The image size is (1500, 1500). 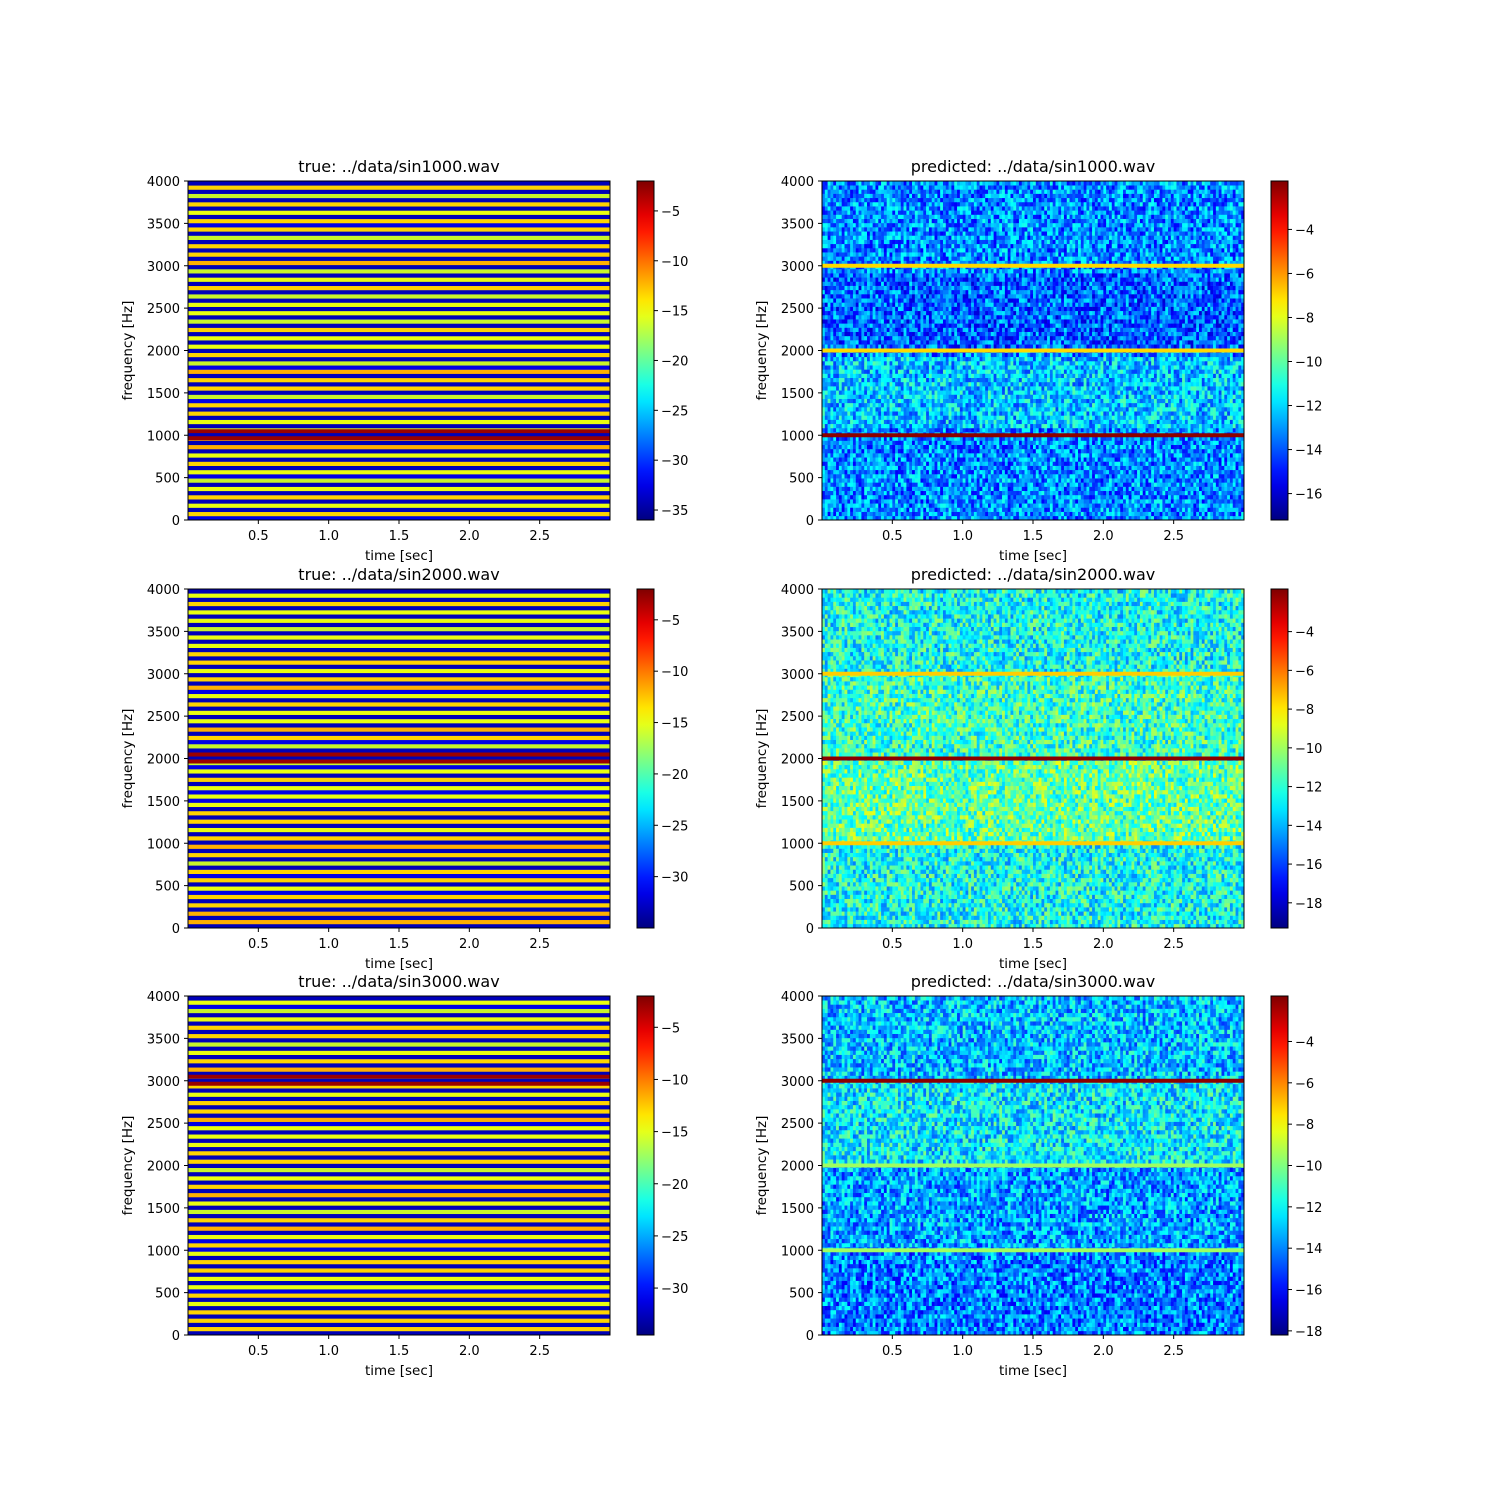 I want to click on colorbar-tick-label: −20, so click(x=674, y=361).